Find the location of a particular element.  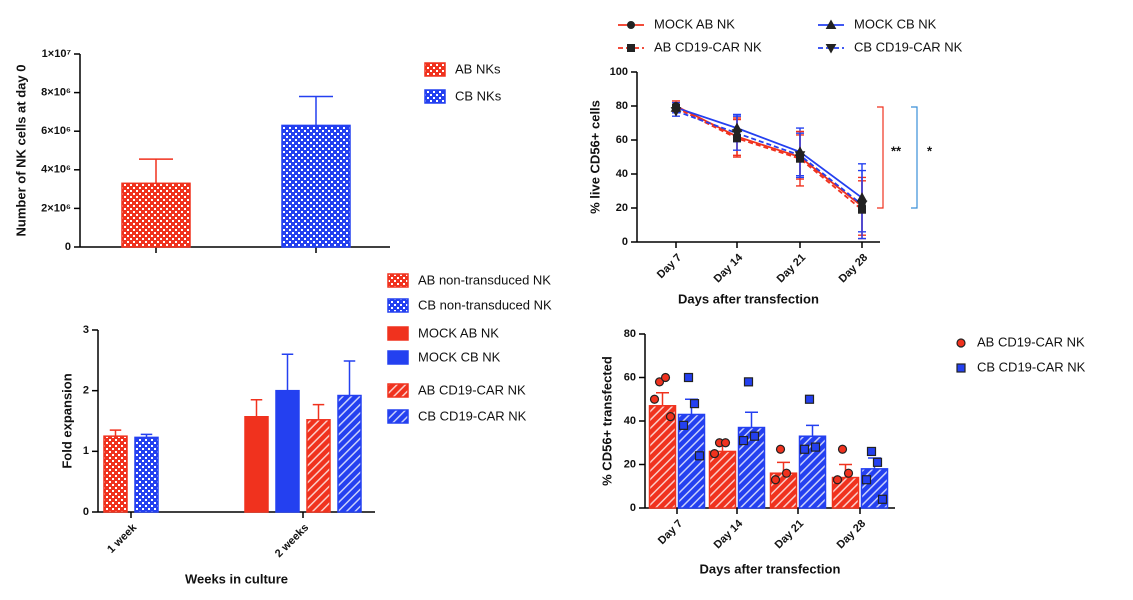

x-axis-title: Days after transfection is located at coordinates (748, 298).